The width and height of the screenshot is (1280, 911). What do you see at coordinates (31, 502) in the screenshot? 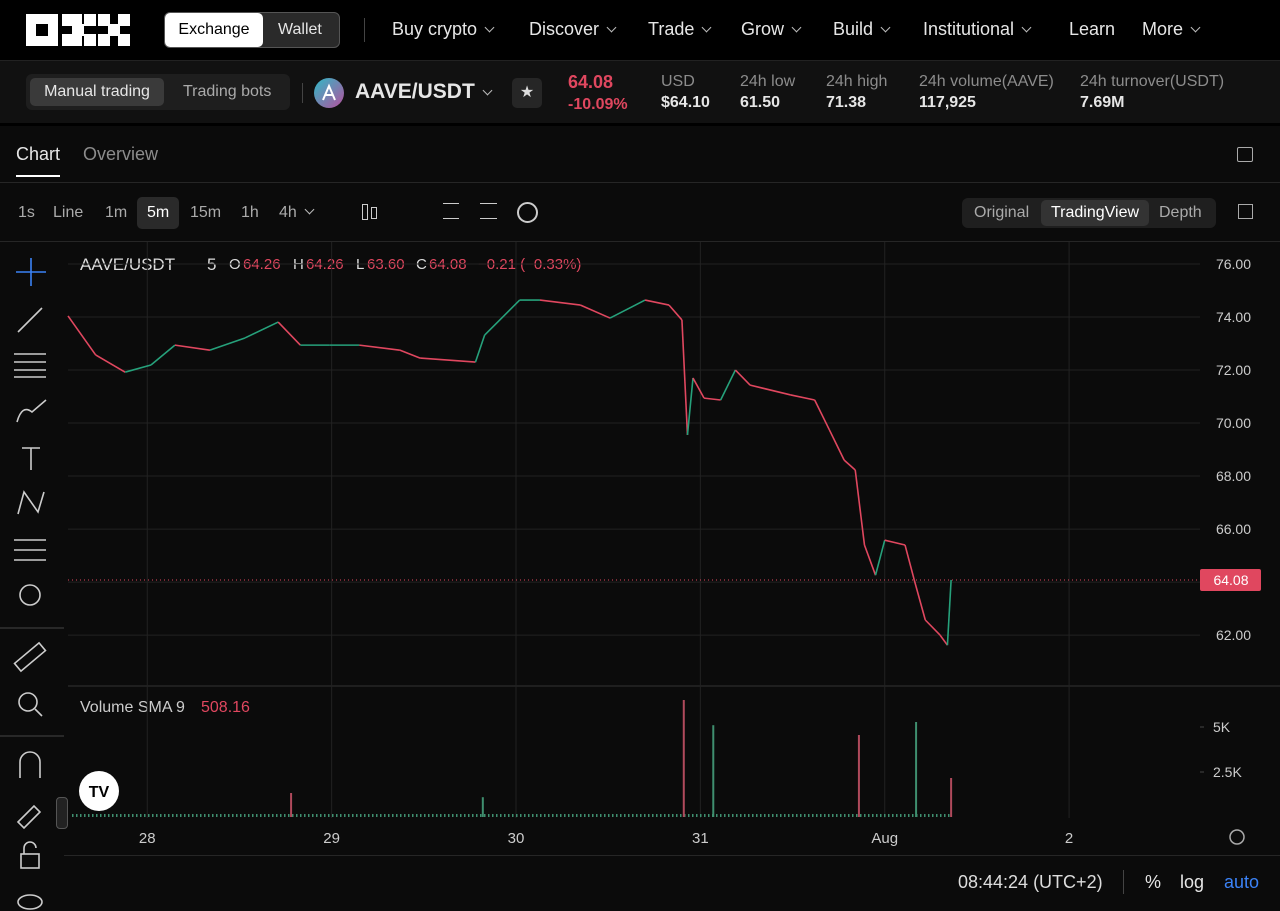
I see `pattern-tool` at bounding box center [31, 502].